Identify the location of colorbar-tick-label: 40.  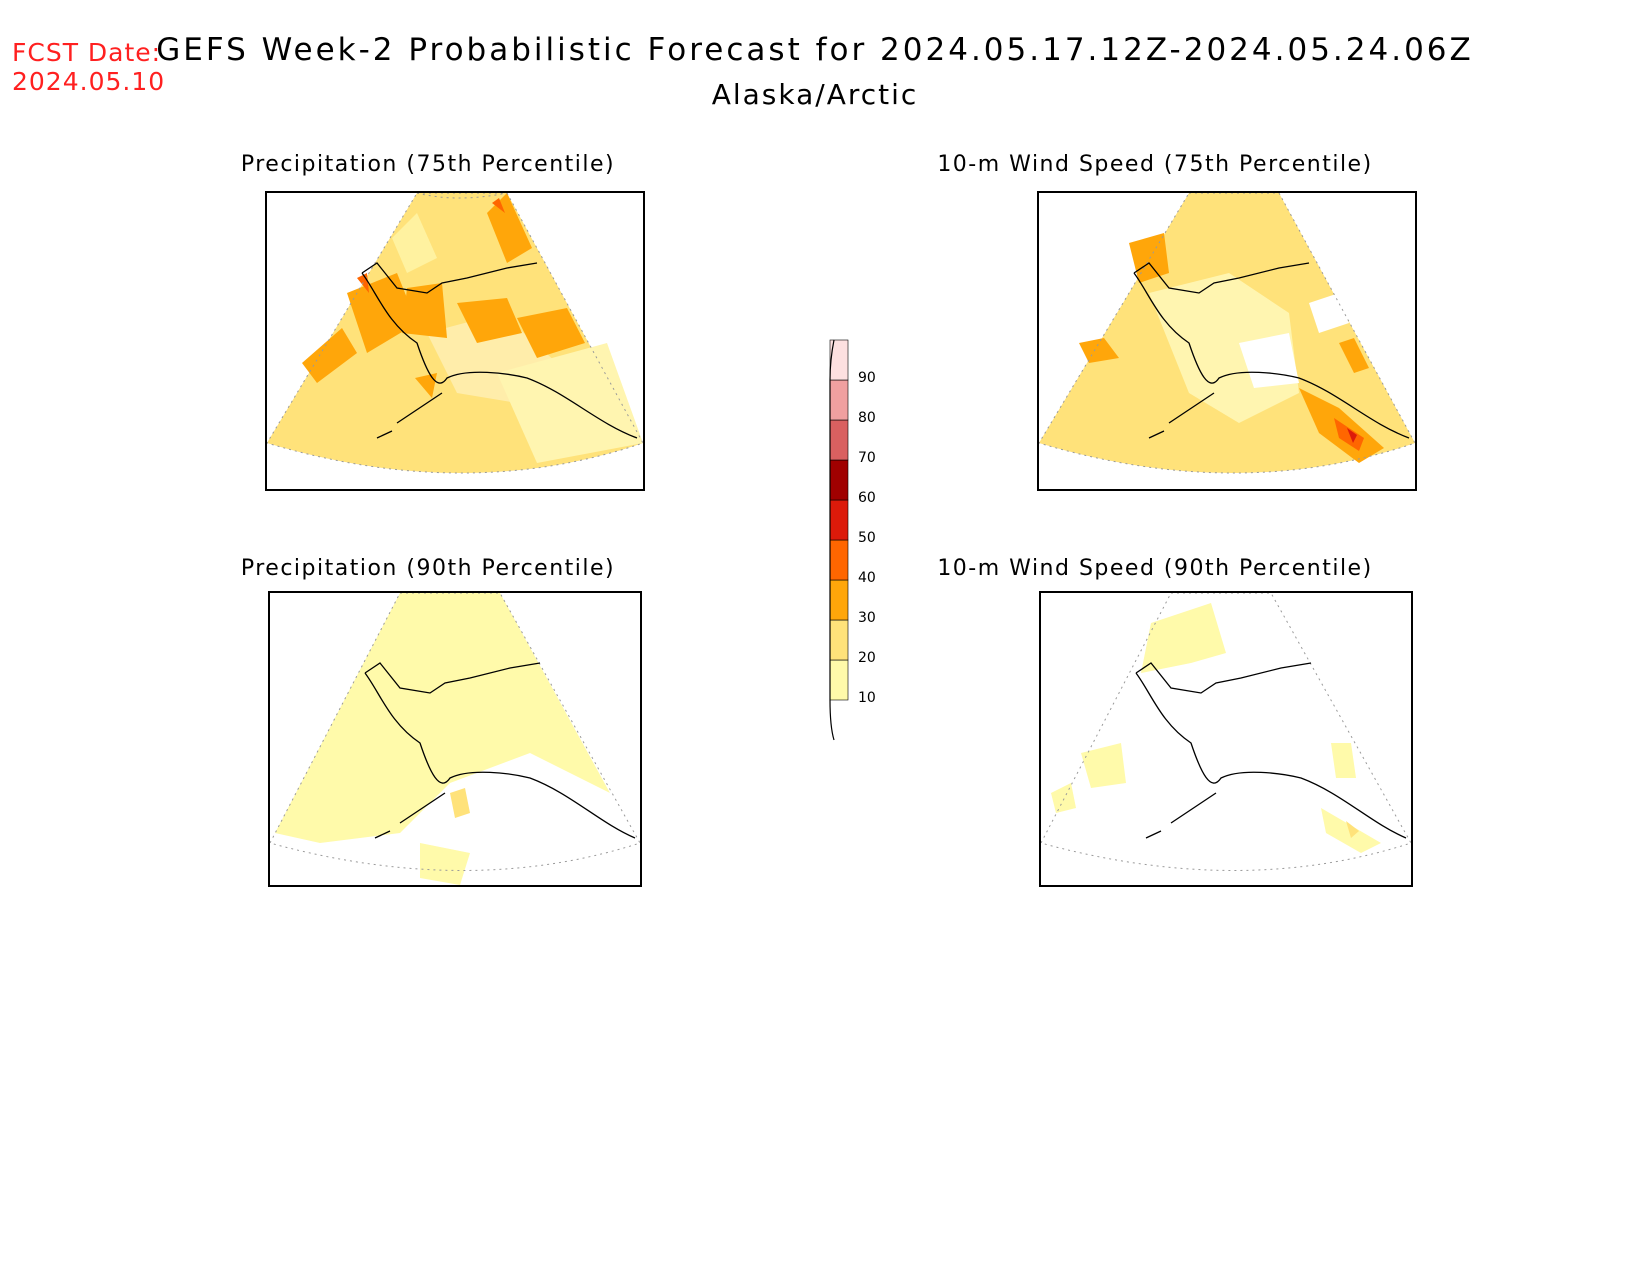
(867, 578).